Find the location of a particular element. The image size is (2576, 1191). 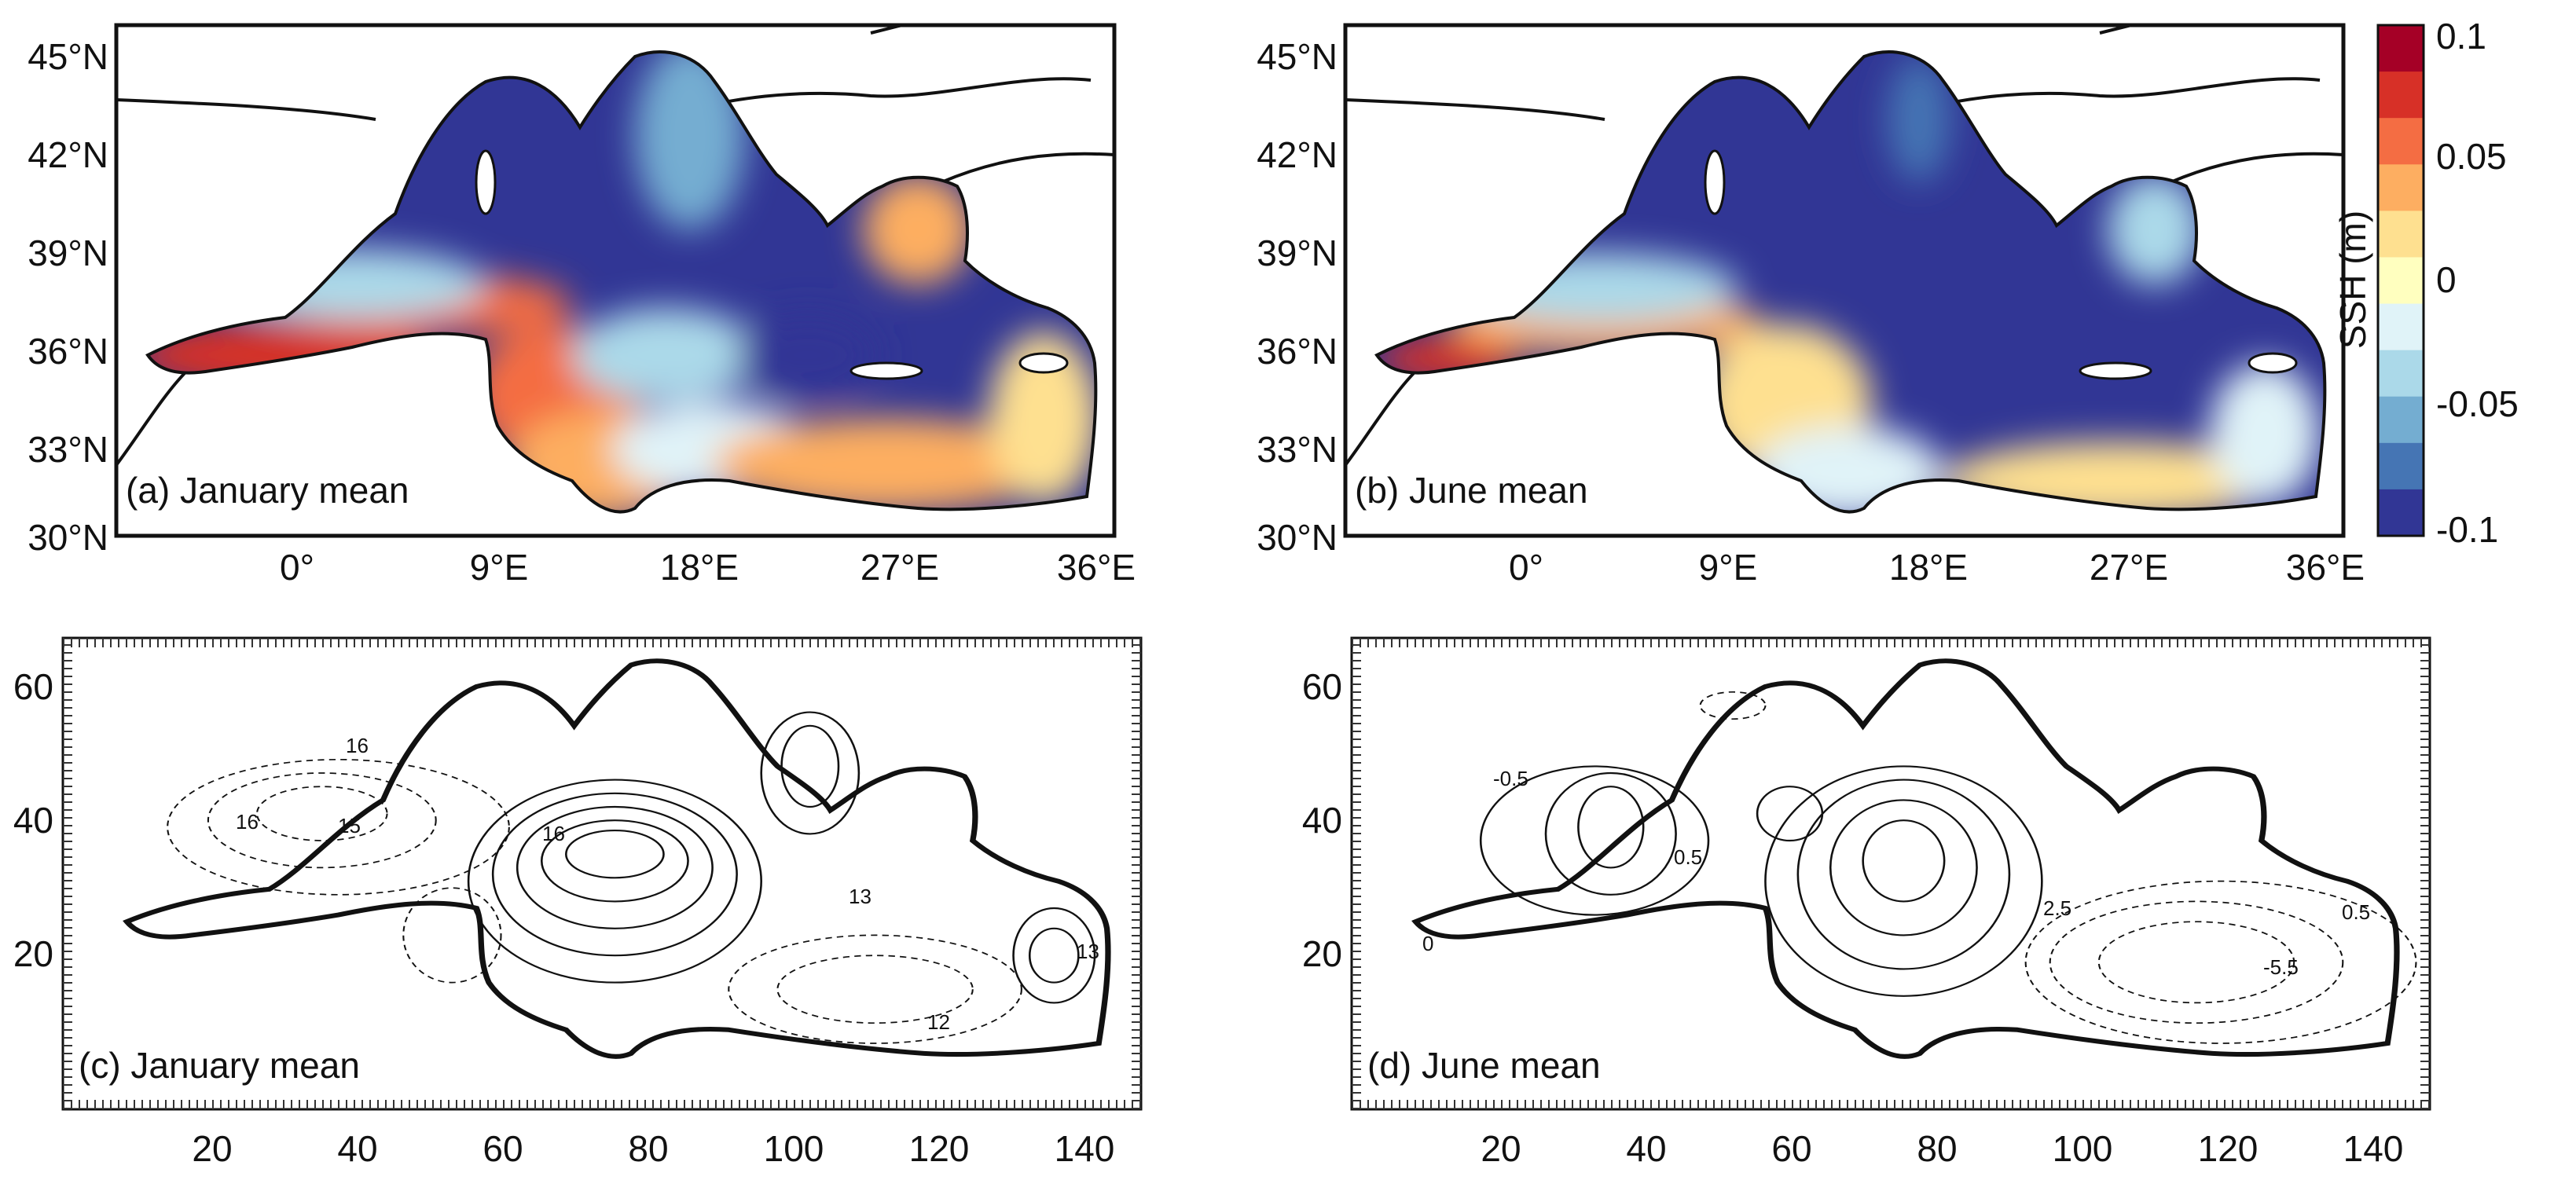

panel-c-xtick: 120 is located at coordinates (939, 1148).